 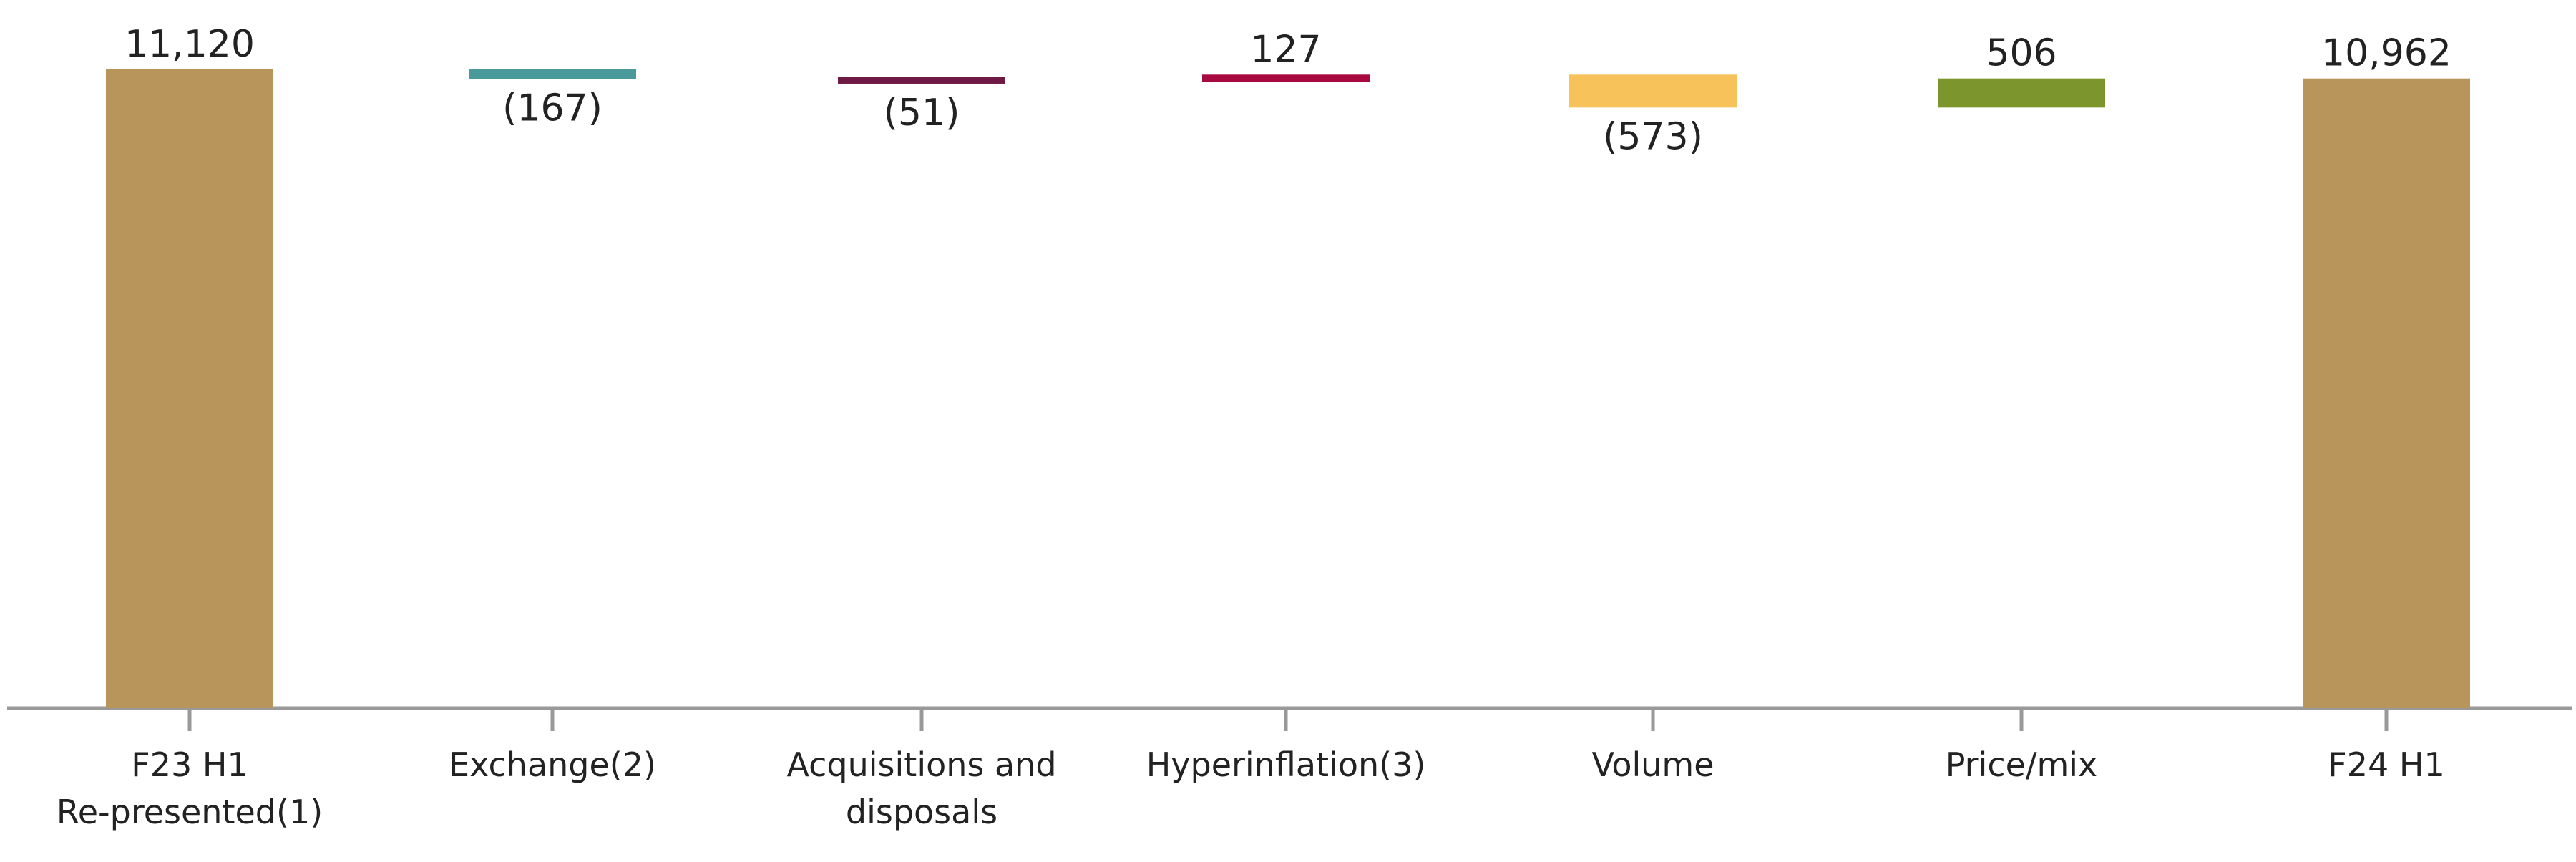 I want to click on data-label-f24-h1: 10,962, so click(x=2386, y=54).